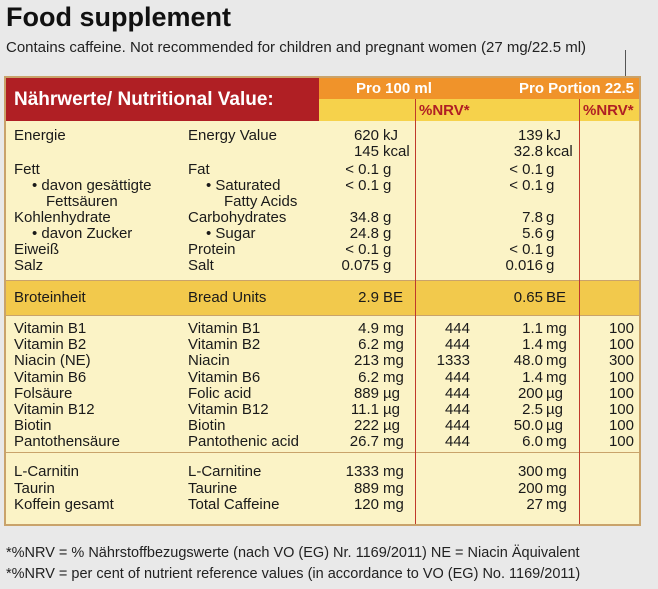 This screenshot has width=658, height=589. Describe the element at coordinates (453, 361) in the screenshot. I see `nrv-per-100ml: 1333` at that location.